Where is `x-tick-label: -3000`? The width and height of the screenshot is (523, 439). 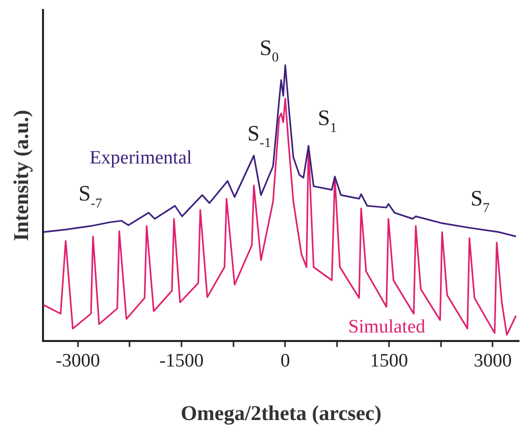 x-tick-label: -3000 is located at coordinates (78, 361).